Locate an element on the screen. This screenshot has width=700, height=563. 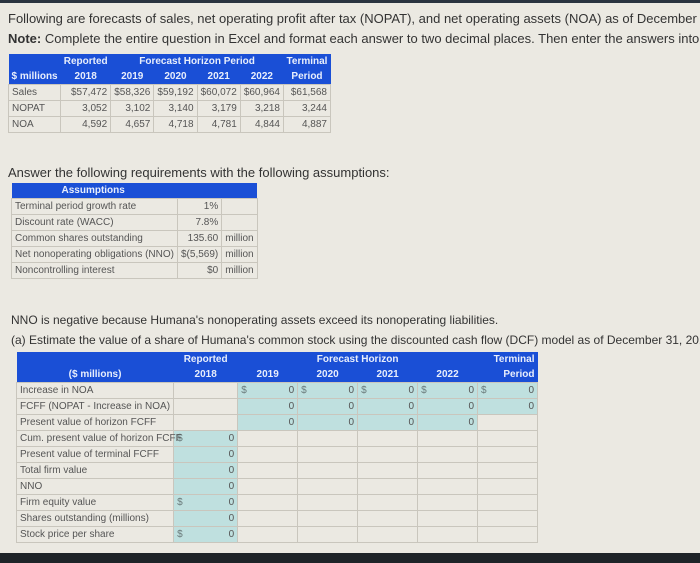
row-label: FCFF (NOPAT - Increase in NOA) is located at coordinates (95, 406).